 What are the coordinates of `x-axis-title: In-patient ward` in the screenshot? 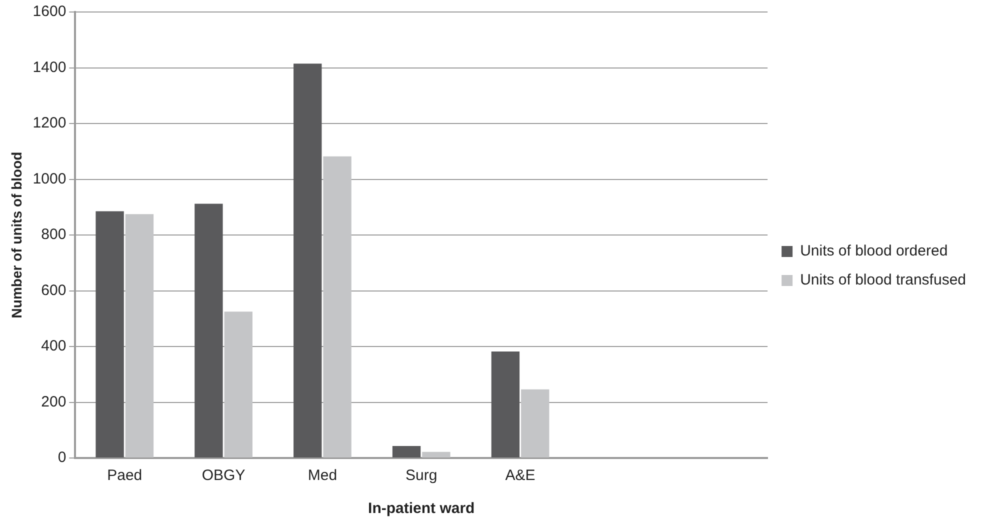 It's located at (421, 509).